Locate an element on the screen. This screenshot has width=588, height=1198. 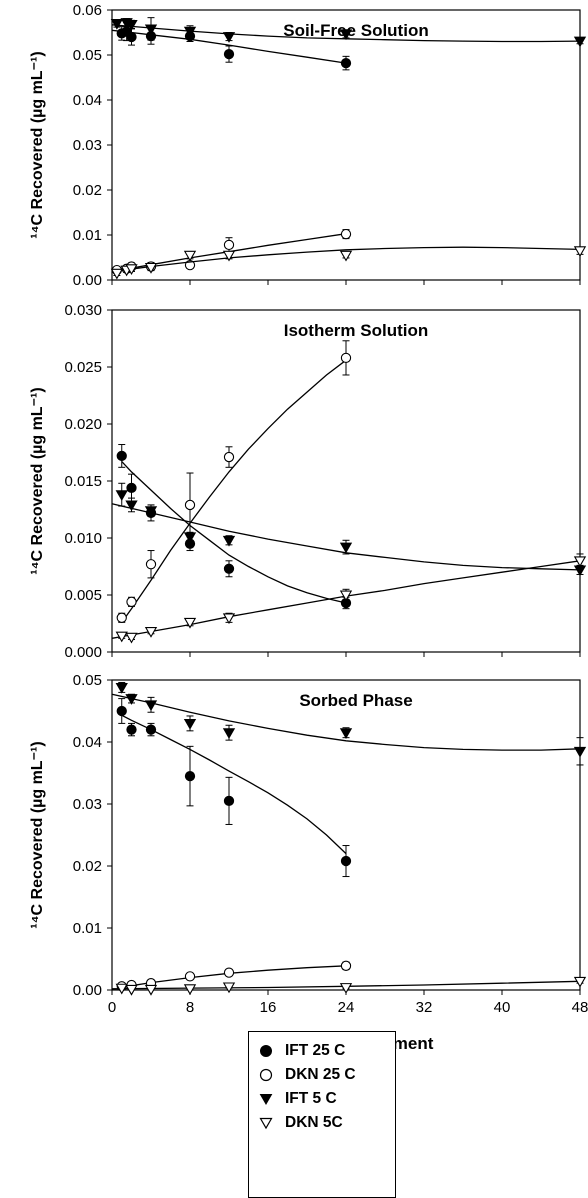
series-dkn-25-c is located at coordinates (234, 481).